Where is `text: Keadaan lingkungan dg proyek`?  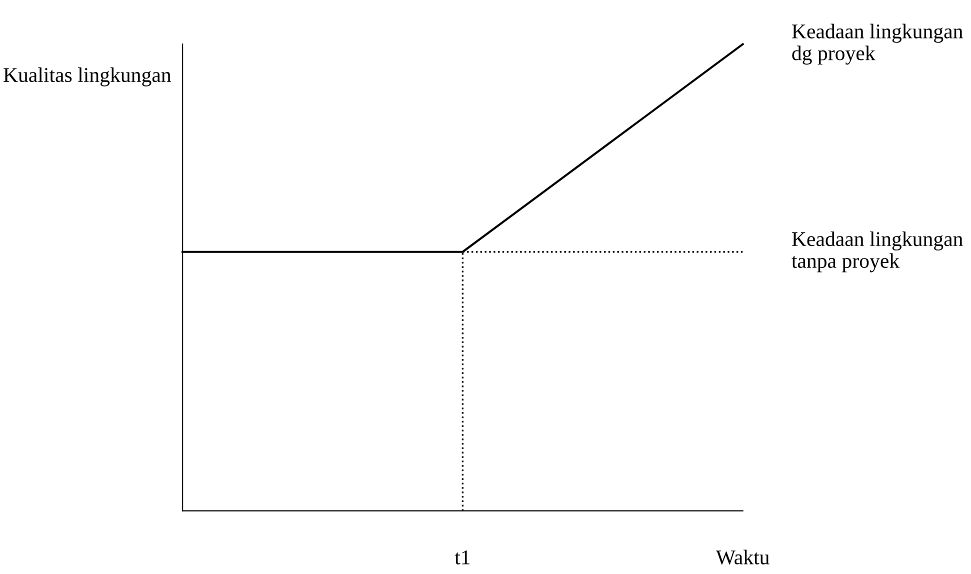 text: Keadaan lingkungan dg proyek is located at coordinates (877, 44).